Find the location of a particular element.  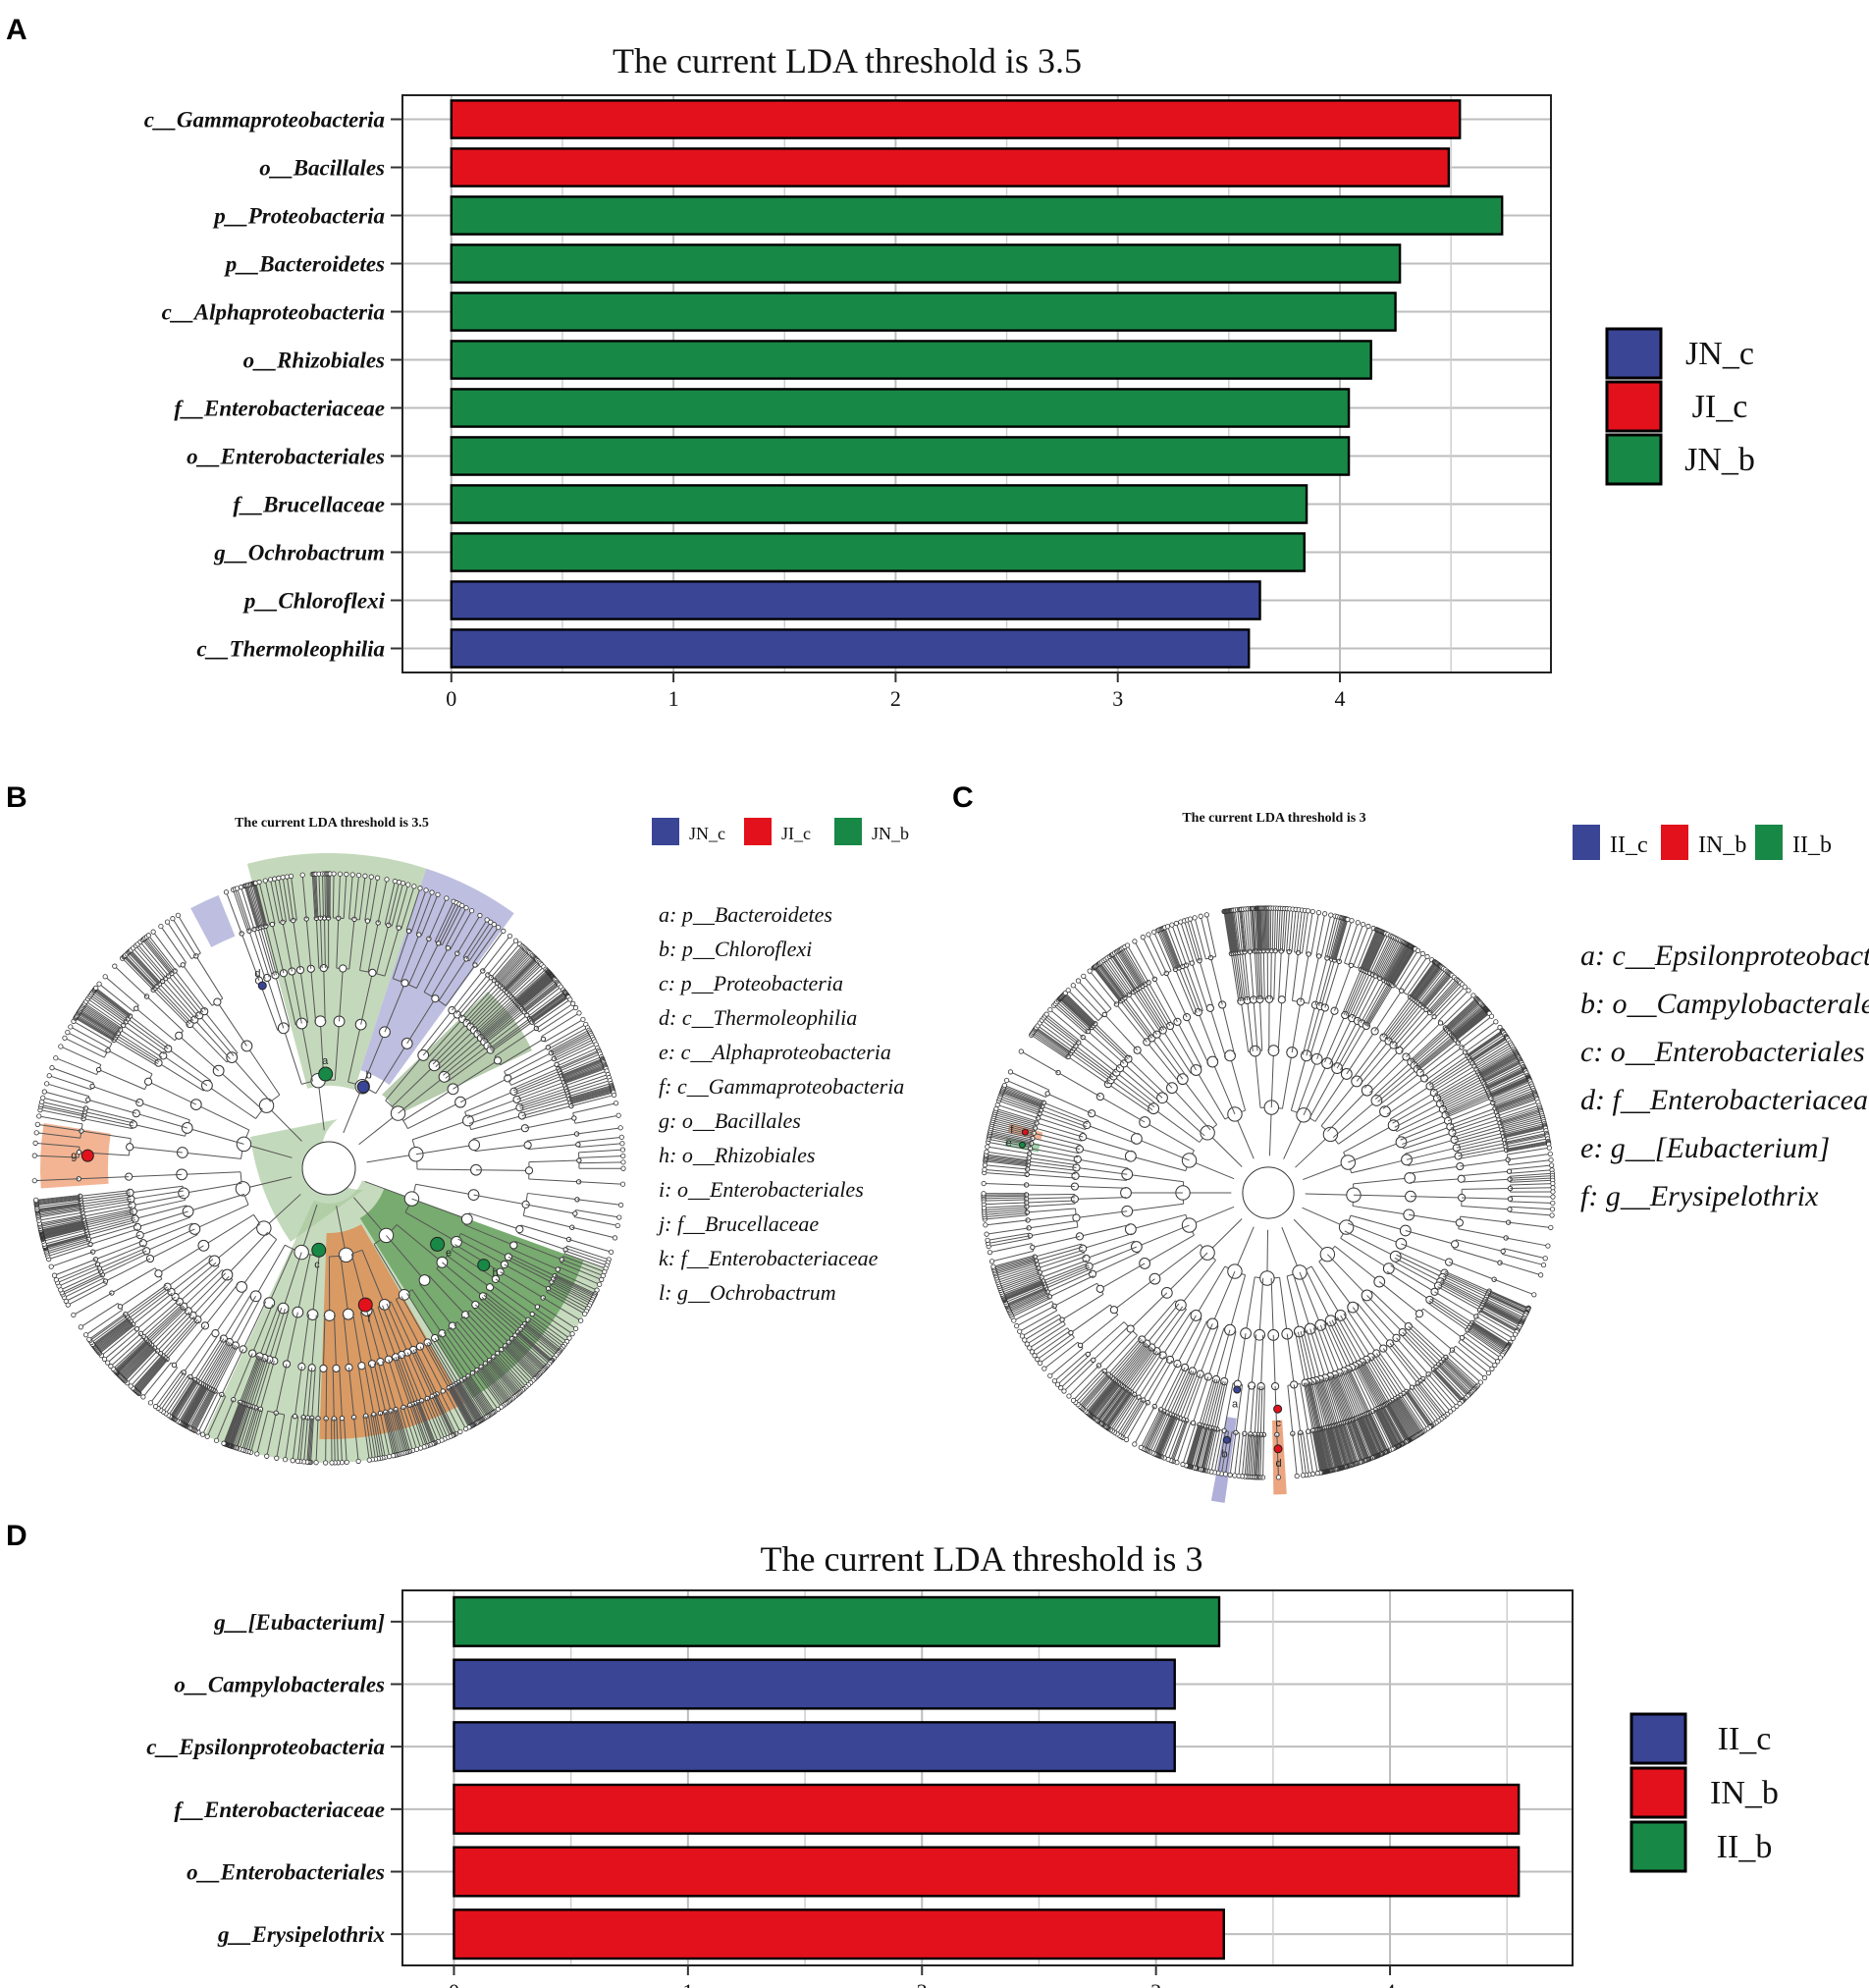

key-item: g: o__Bacillales is located at coordinates (730, 1120).